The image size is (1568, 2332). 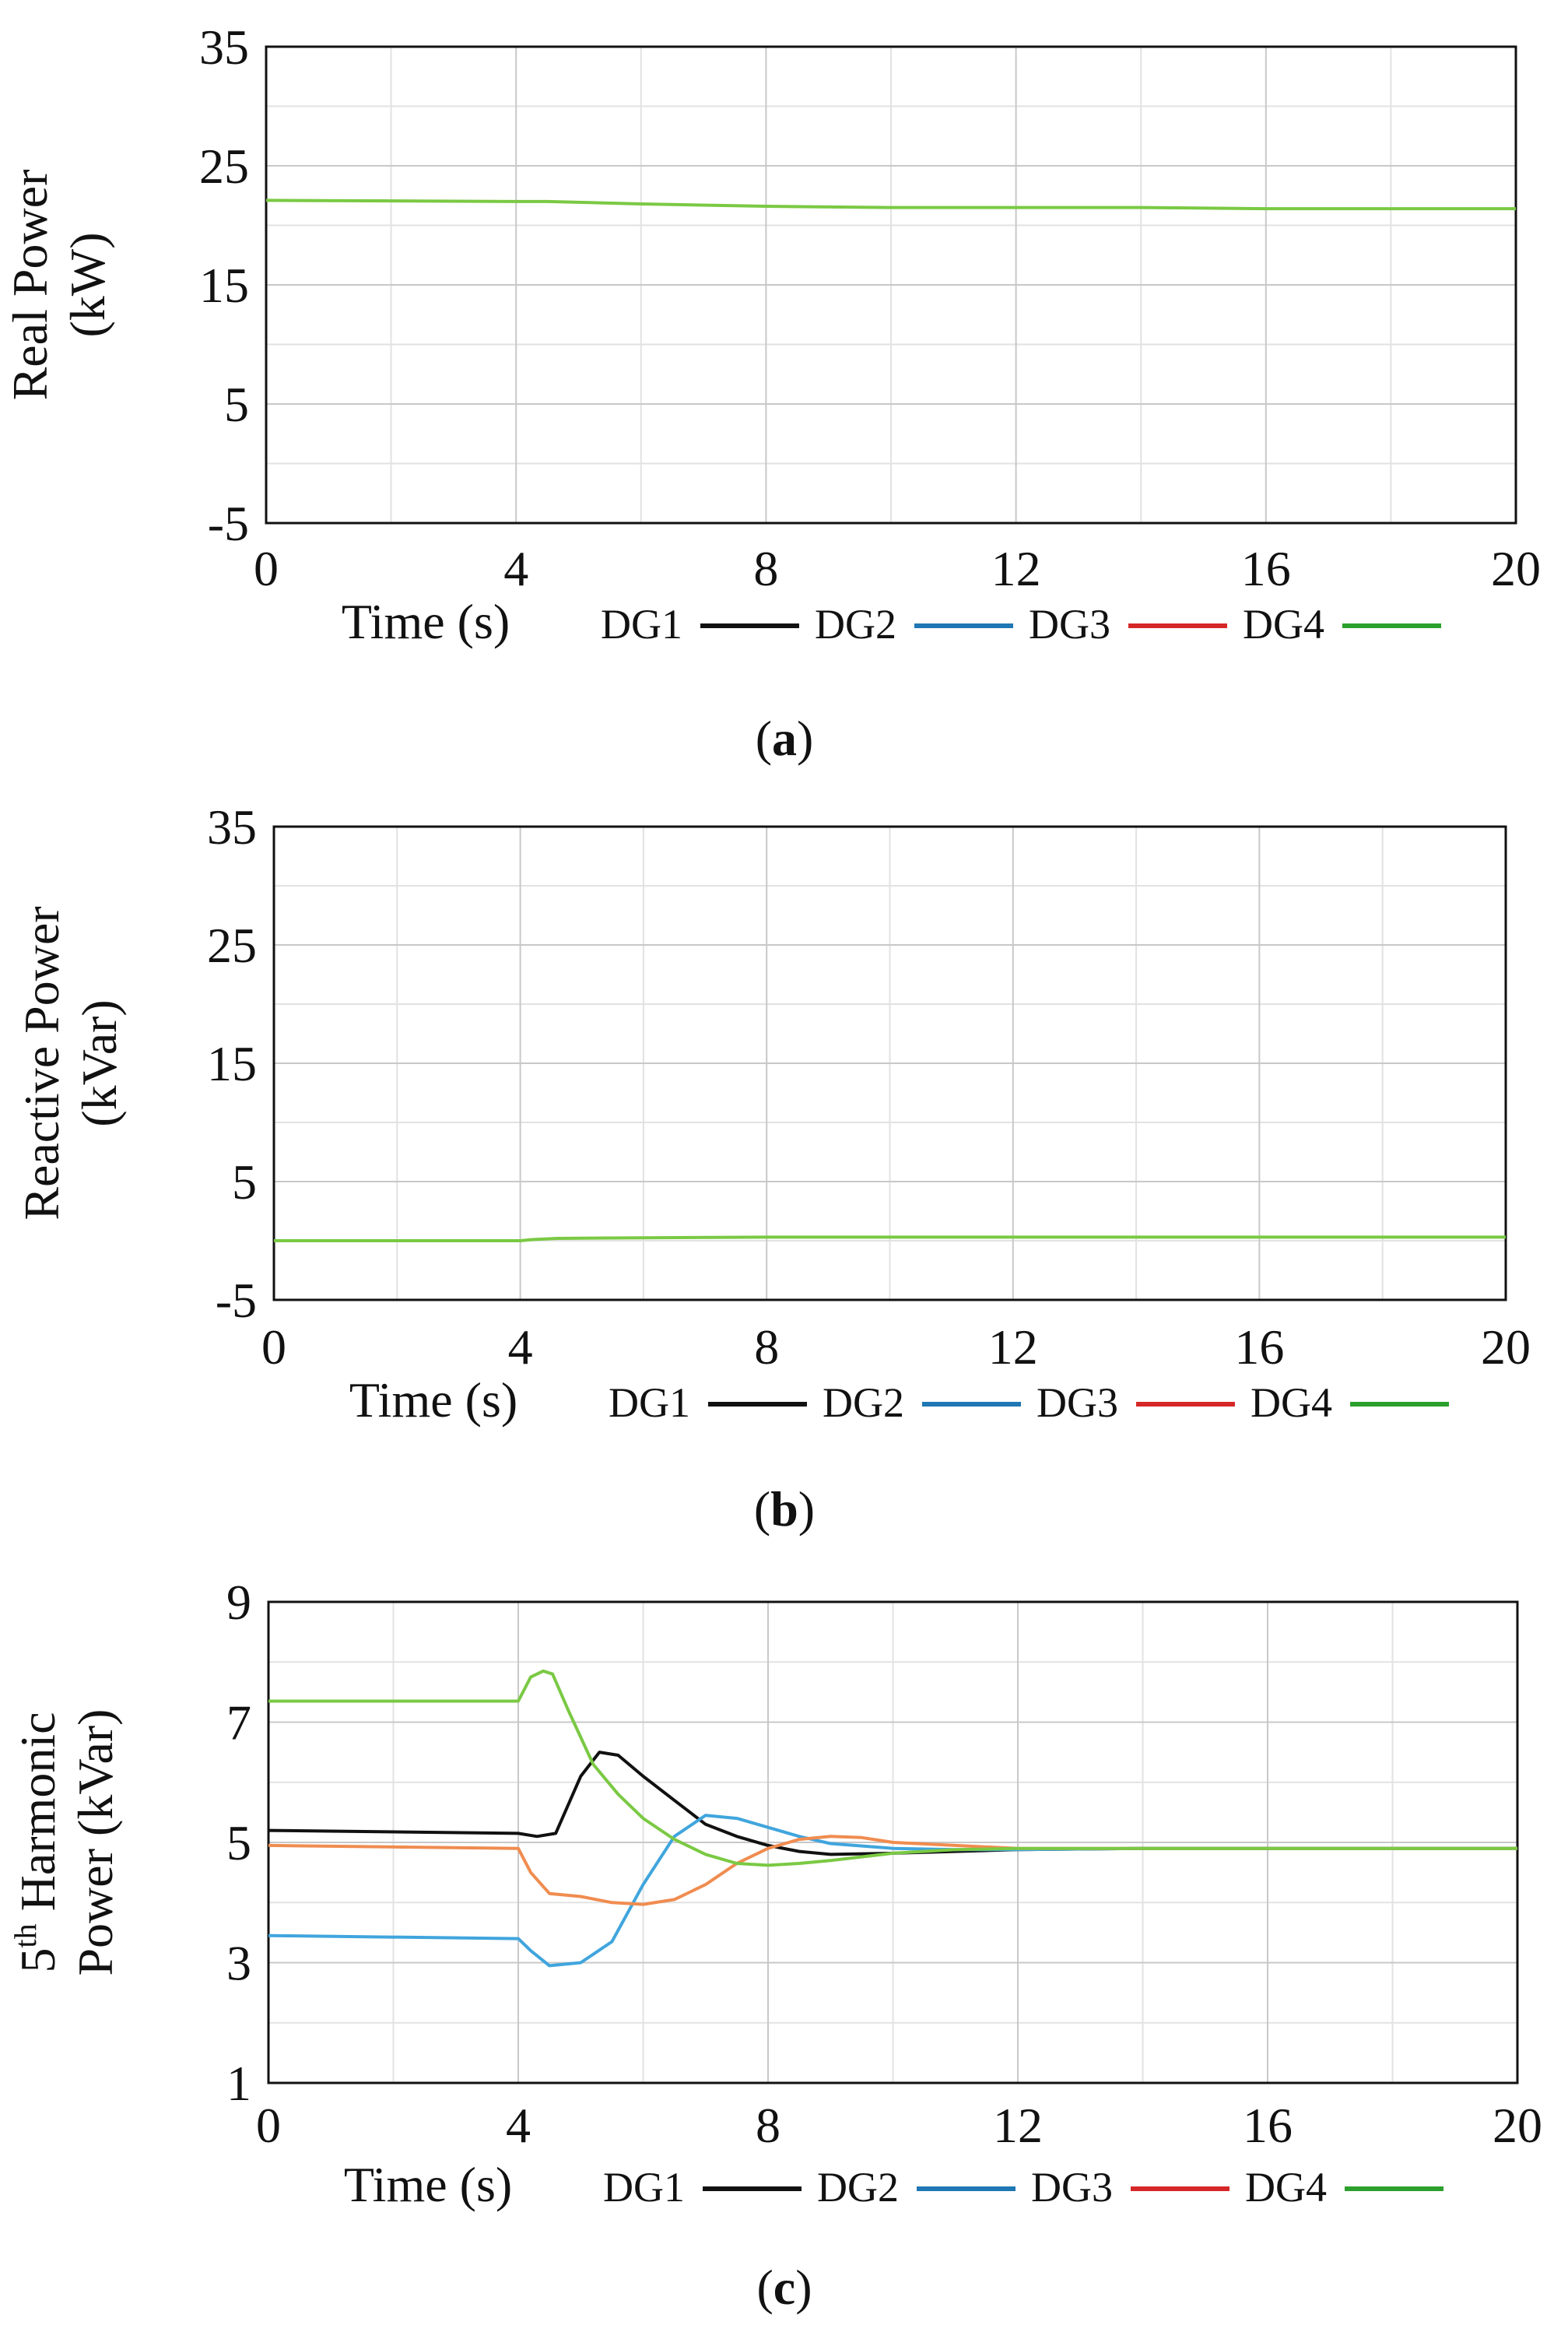 I want to click on y-tick-label: 9, so click(x=238, y=1603).